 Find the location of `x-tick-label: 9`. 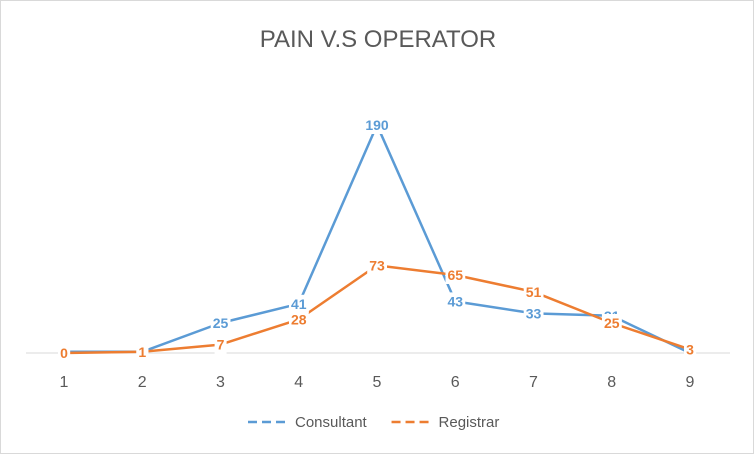

x-tick-label: 9 is located at coordinates (690, 382).